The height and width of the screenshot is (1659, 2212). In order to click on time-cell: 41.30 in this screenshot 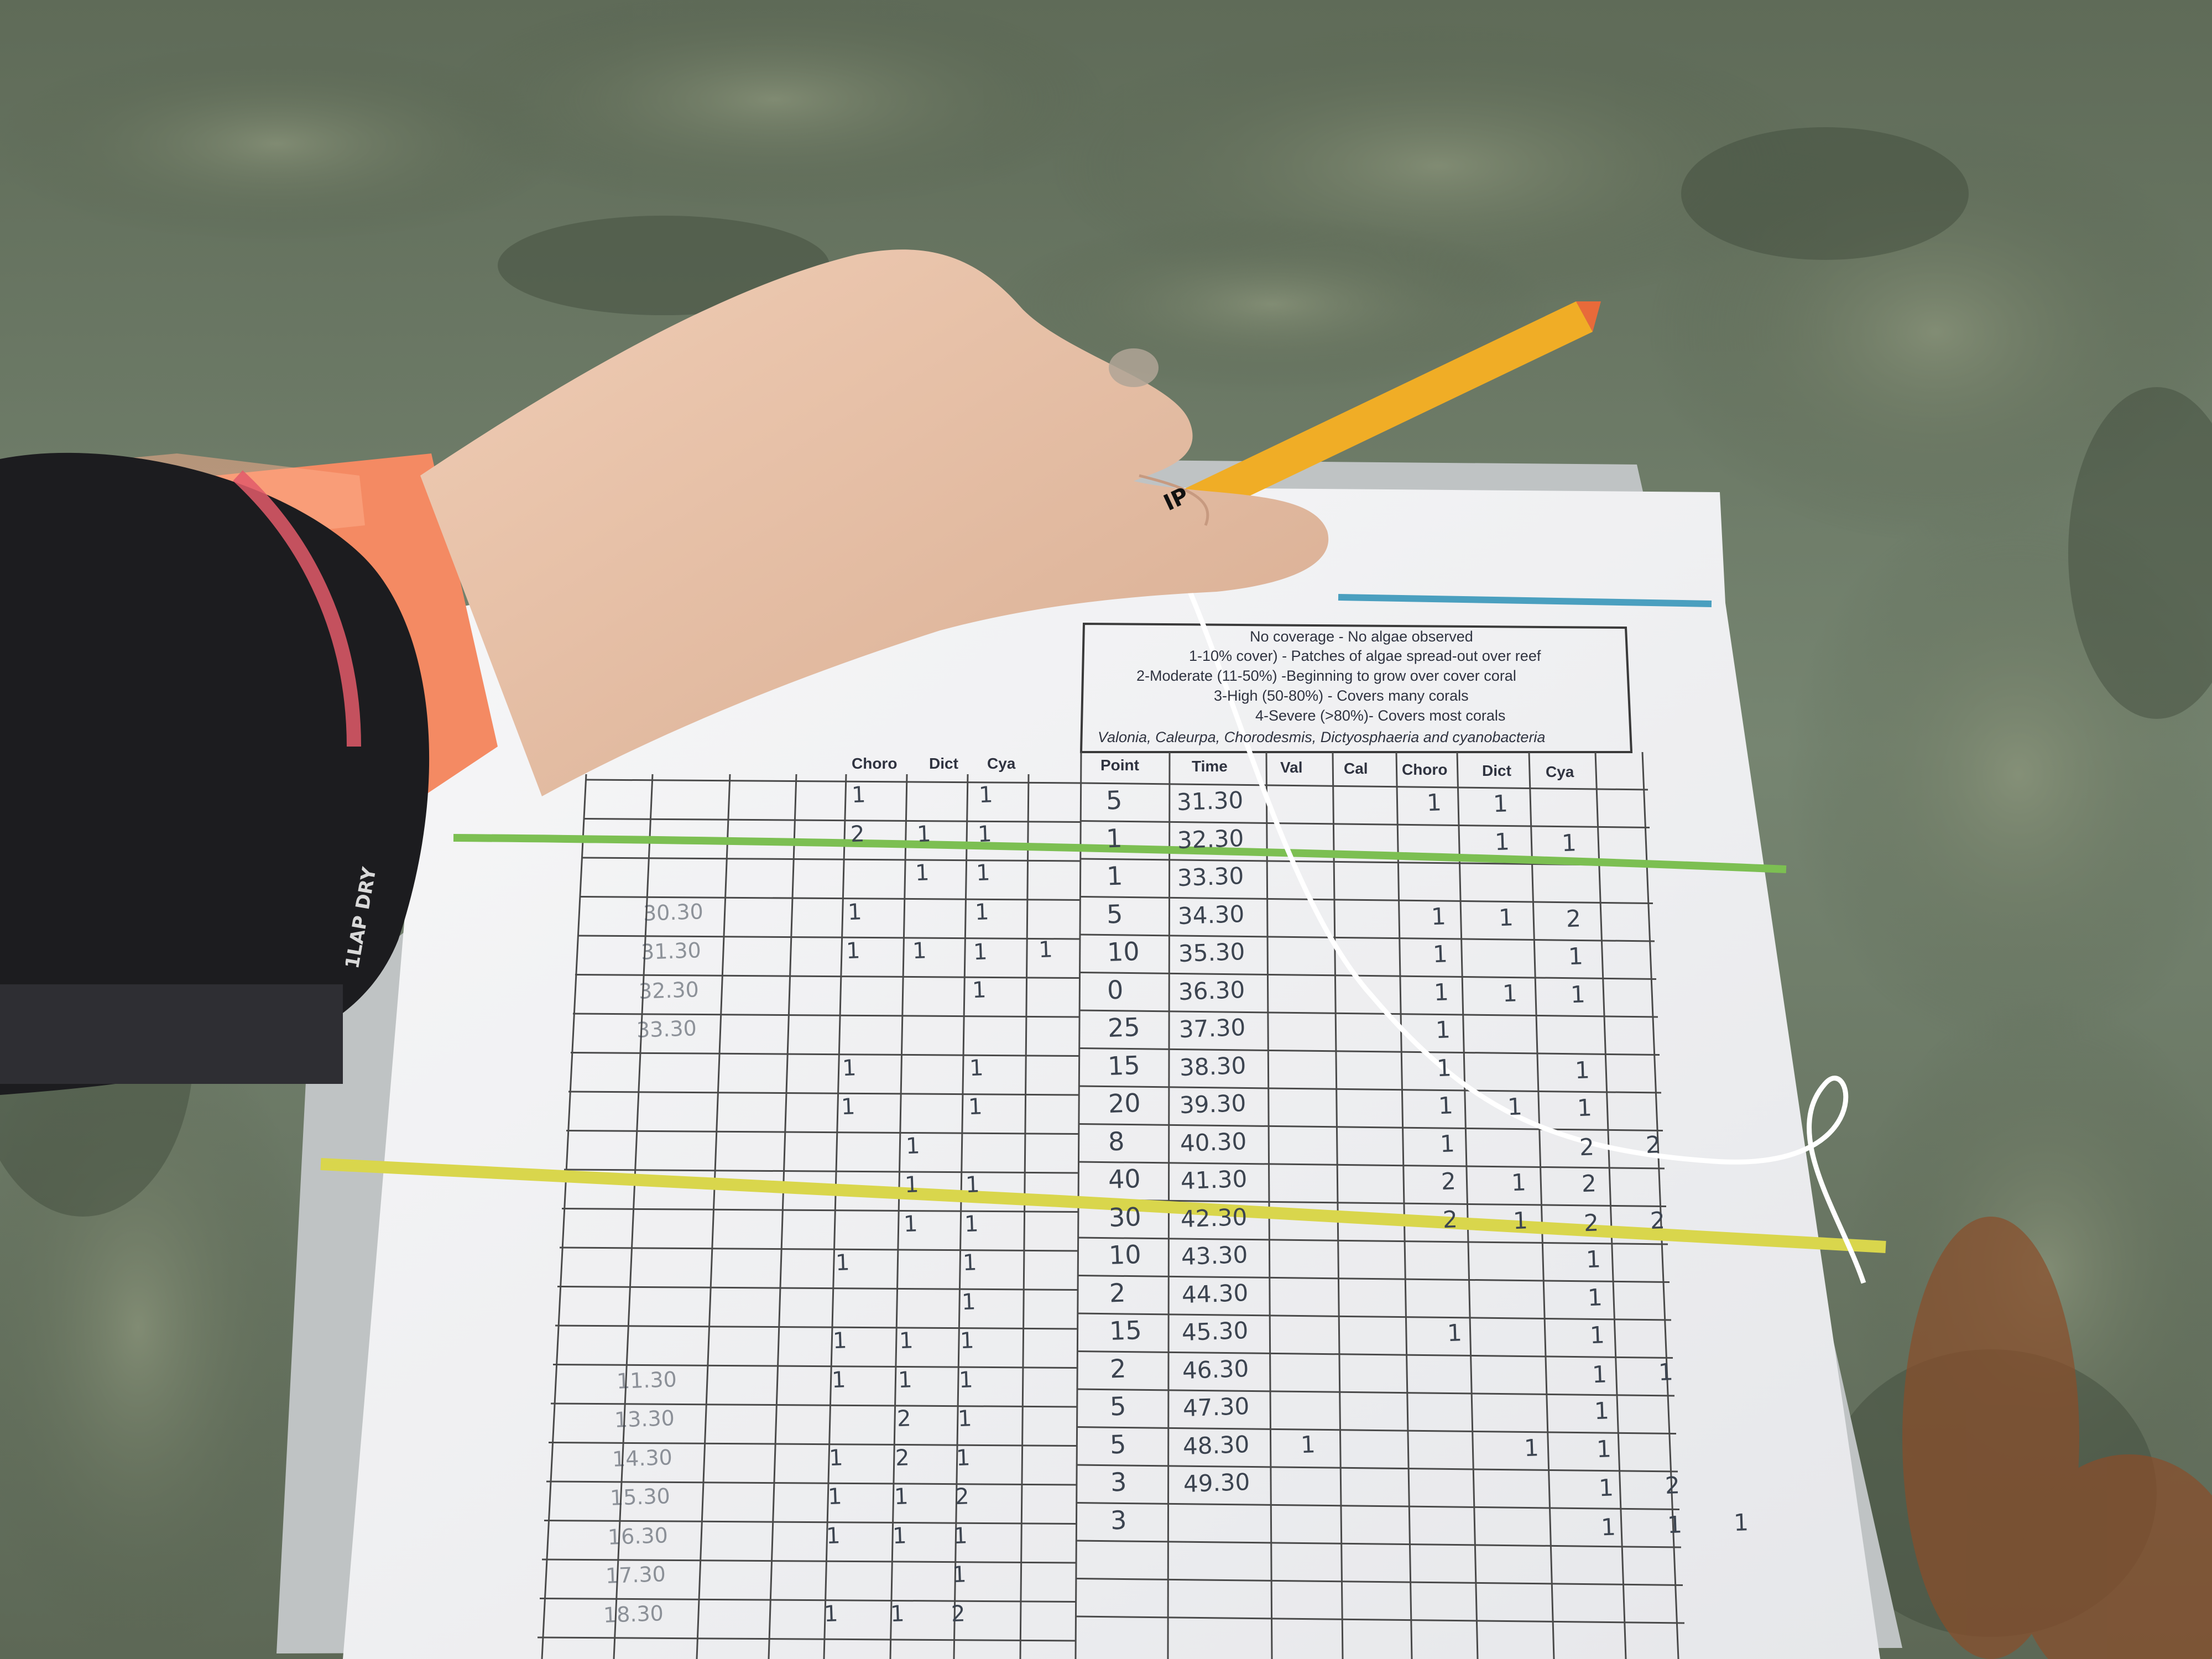, I will do `click(1214, 1180)`.